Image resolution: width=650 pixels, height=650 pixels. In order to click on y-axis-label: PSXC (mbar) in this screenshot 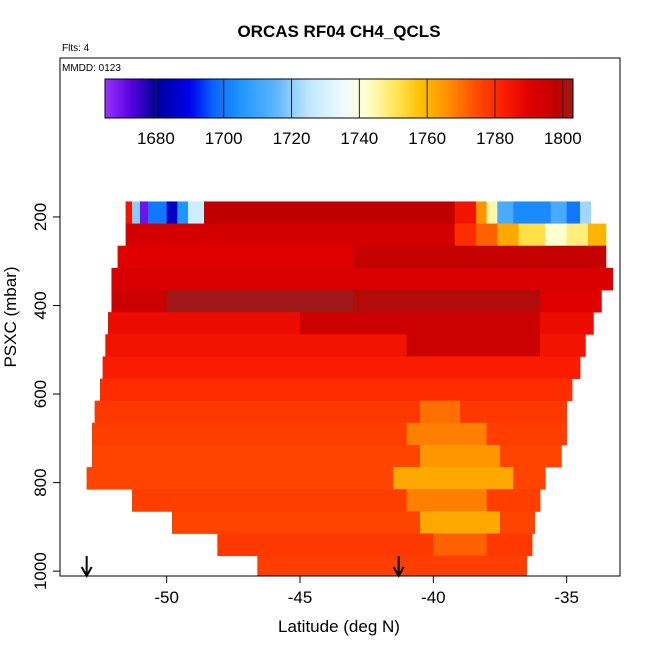, I will do `click(10, 316)`.